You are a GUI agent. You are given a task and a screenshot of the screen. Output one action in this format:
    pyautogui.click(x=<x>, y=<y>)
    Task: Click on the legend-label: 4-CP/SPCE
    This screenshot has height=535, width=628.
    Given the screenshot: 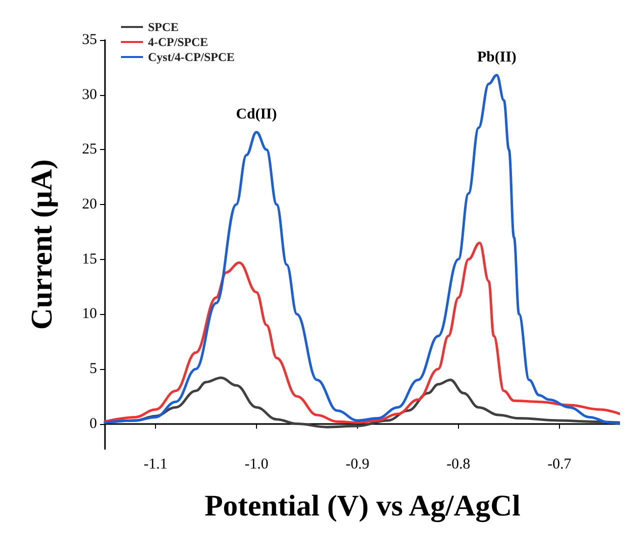 What is the action you would take?
    pyautogui.click(x=178, y=42)
    